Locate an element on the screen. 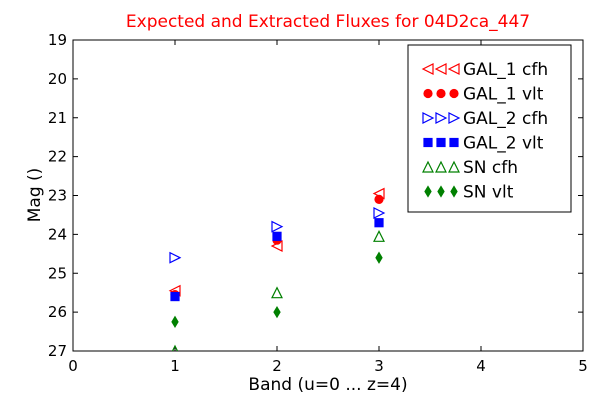  x-tick-label: 1 is located at coordinates (175, 366).